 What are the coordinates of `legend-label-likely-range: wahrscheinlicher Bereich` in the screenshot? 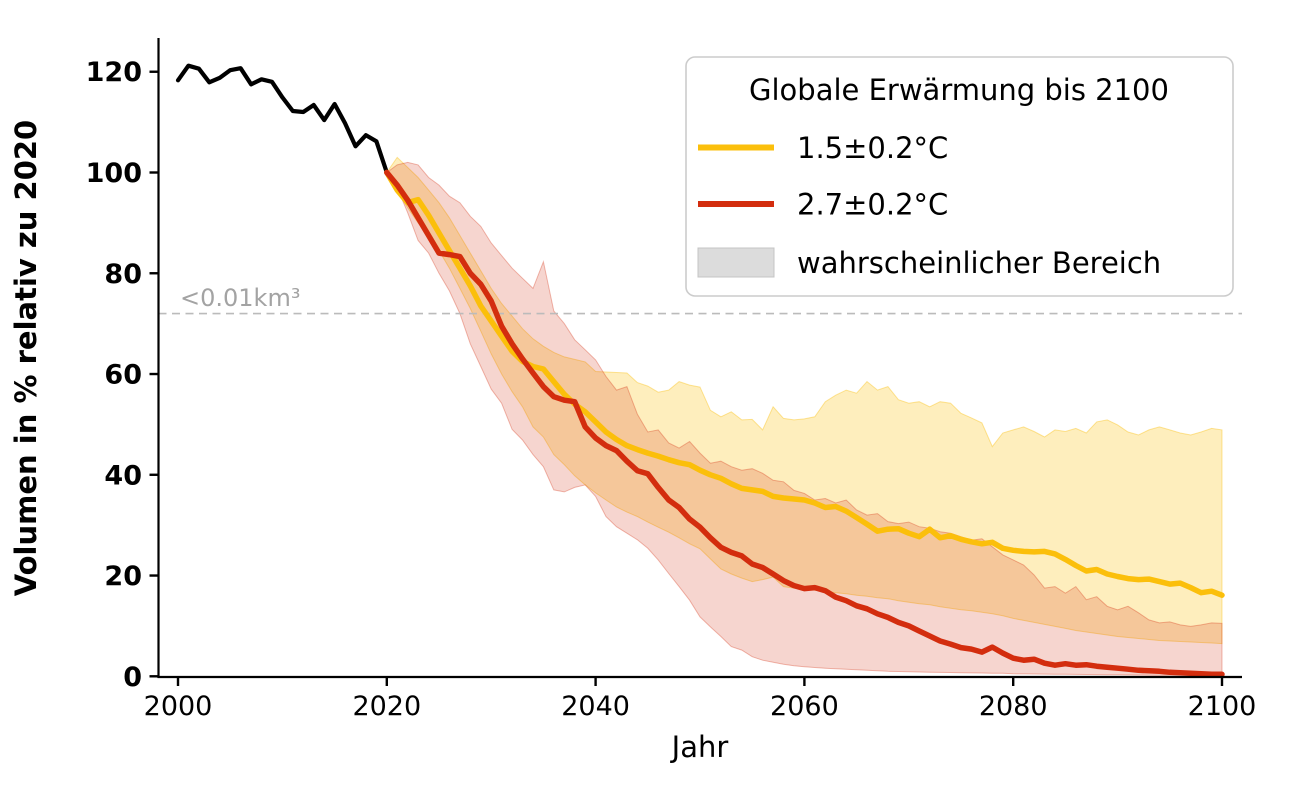 It's located at (979, 263).